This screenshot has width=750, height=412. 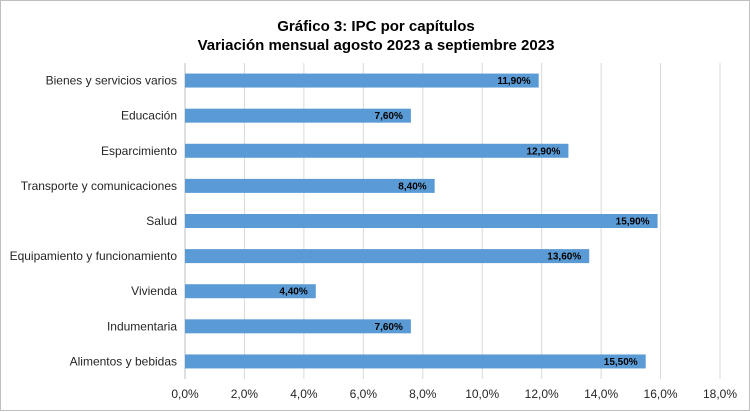 I want to click on x-tick-label: 8,0%, so click(x=423, y=394).